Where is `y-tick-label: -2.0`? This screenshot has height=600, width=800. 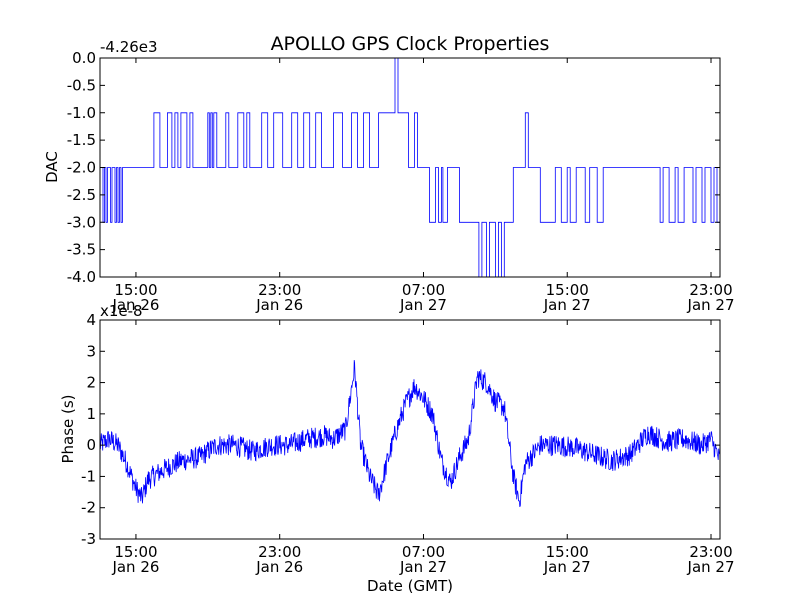
y-tick-label: -2.0 is located at coordinates (81, 168).